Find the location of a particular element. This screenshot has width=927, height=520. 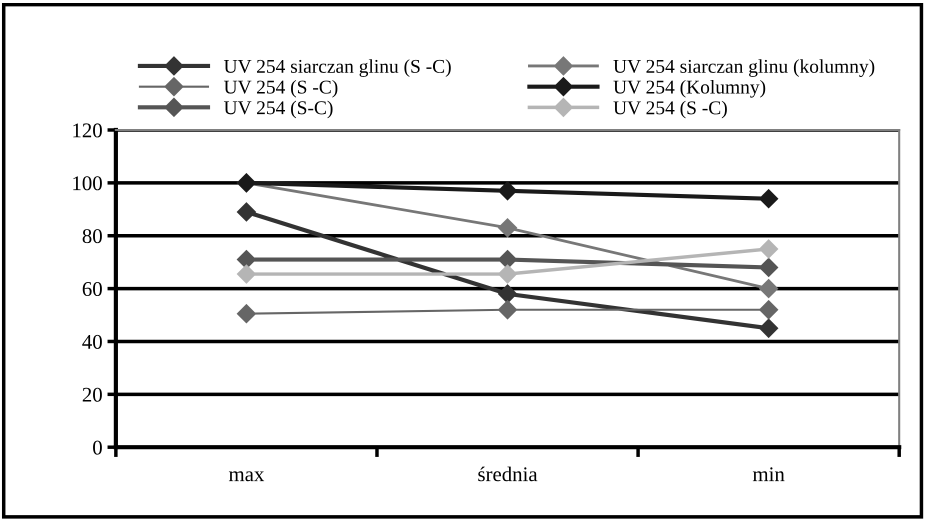

y-tick-label: 80 is located at coordinates (92, 236).